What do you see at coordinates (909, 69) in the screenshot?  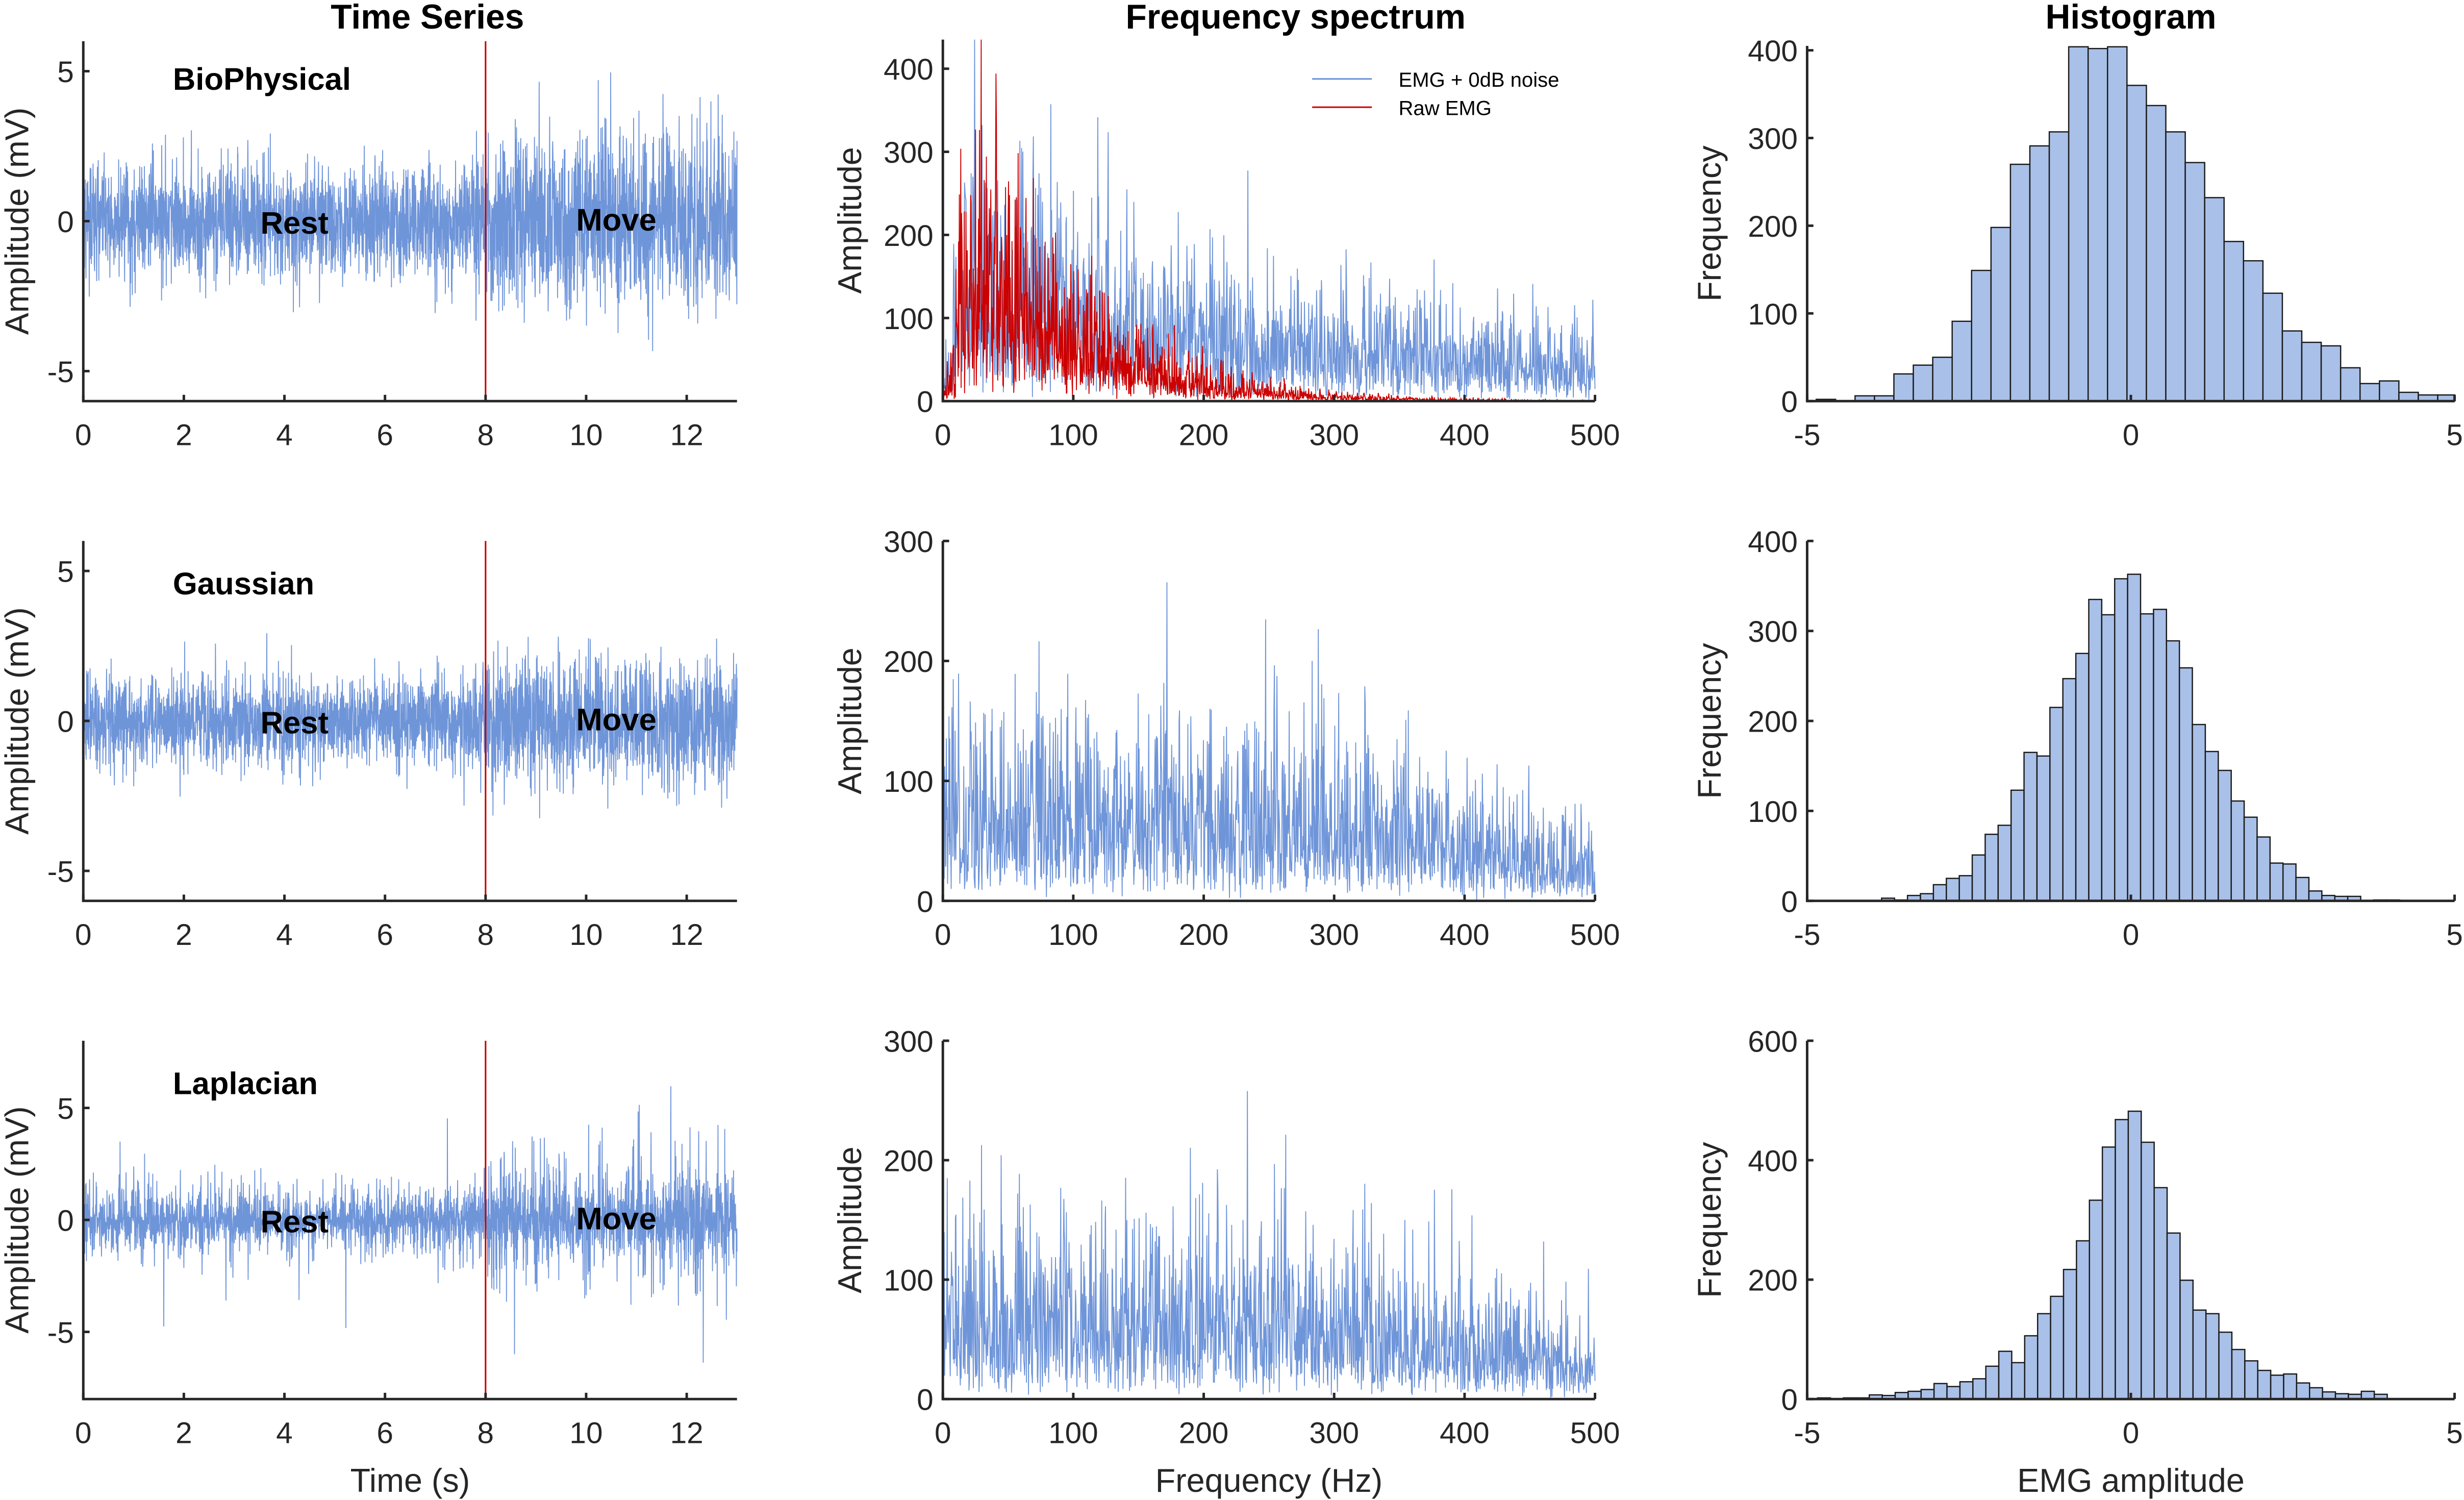 I see `y-tick-label: 400` at bounding box center [909, 69].